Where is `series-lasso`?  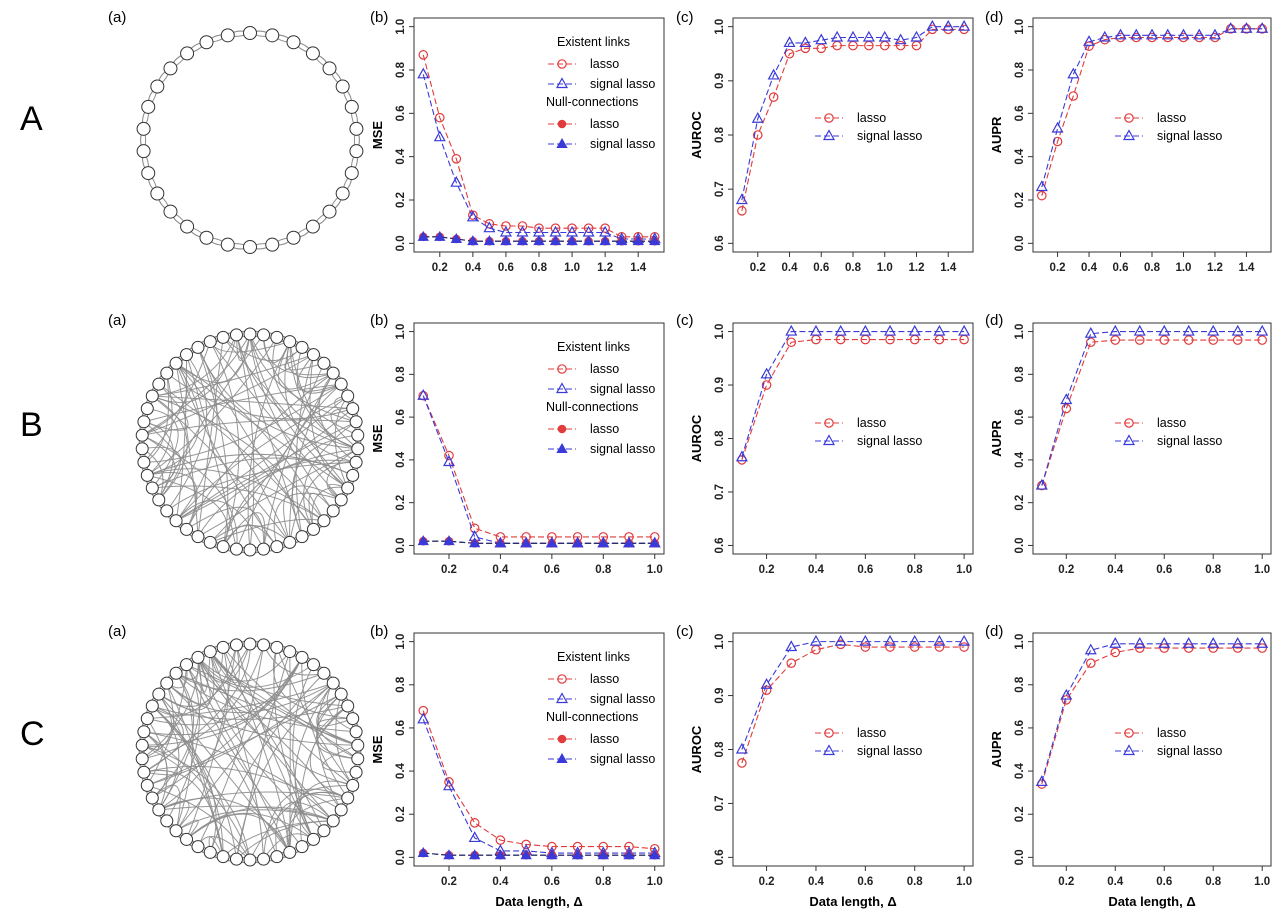 series-lasso is located at coordinates (1152, 413).